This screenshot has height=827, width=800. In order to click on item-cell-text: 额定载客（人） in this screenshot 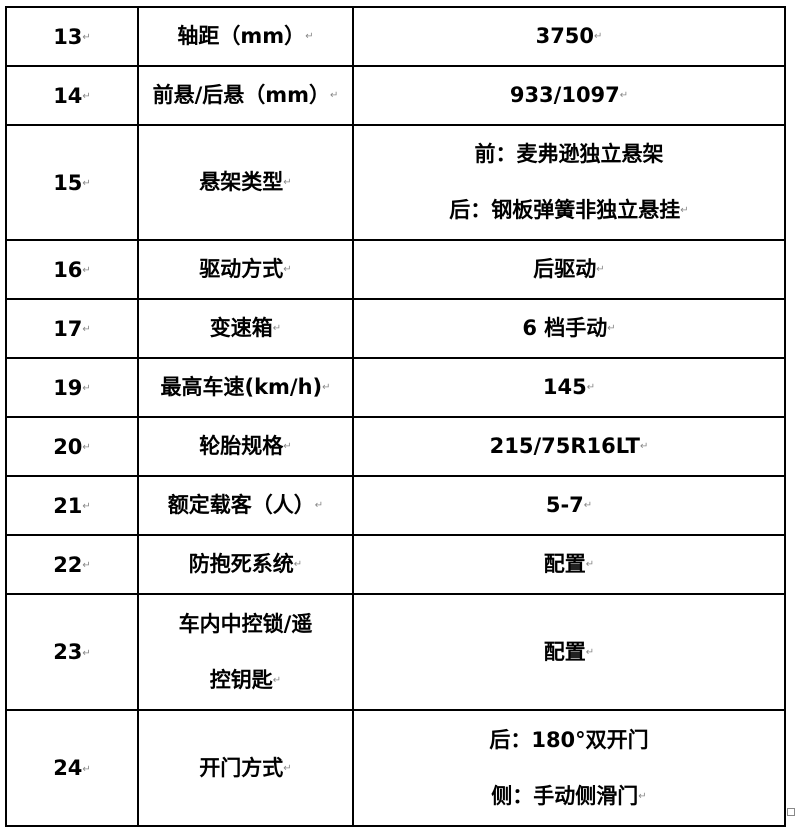, I will do `click(245, 505)`.